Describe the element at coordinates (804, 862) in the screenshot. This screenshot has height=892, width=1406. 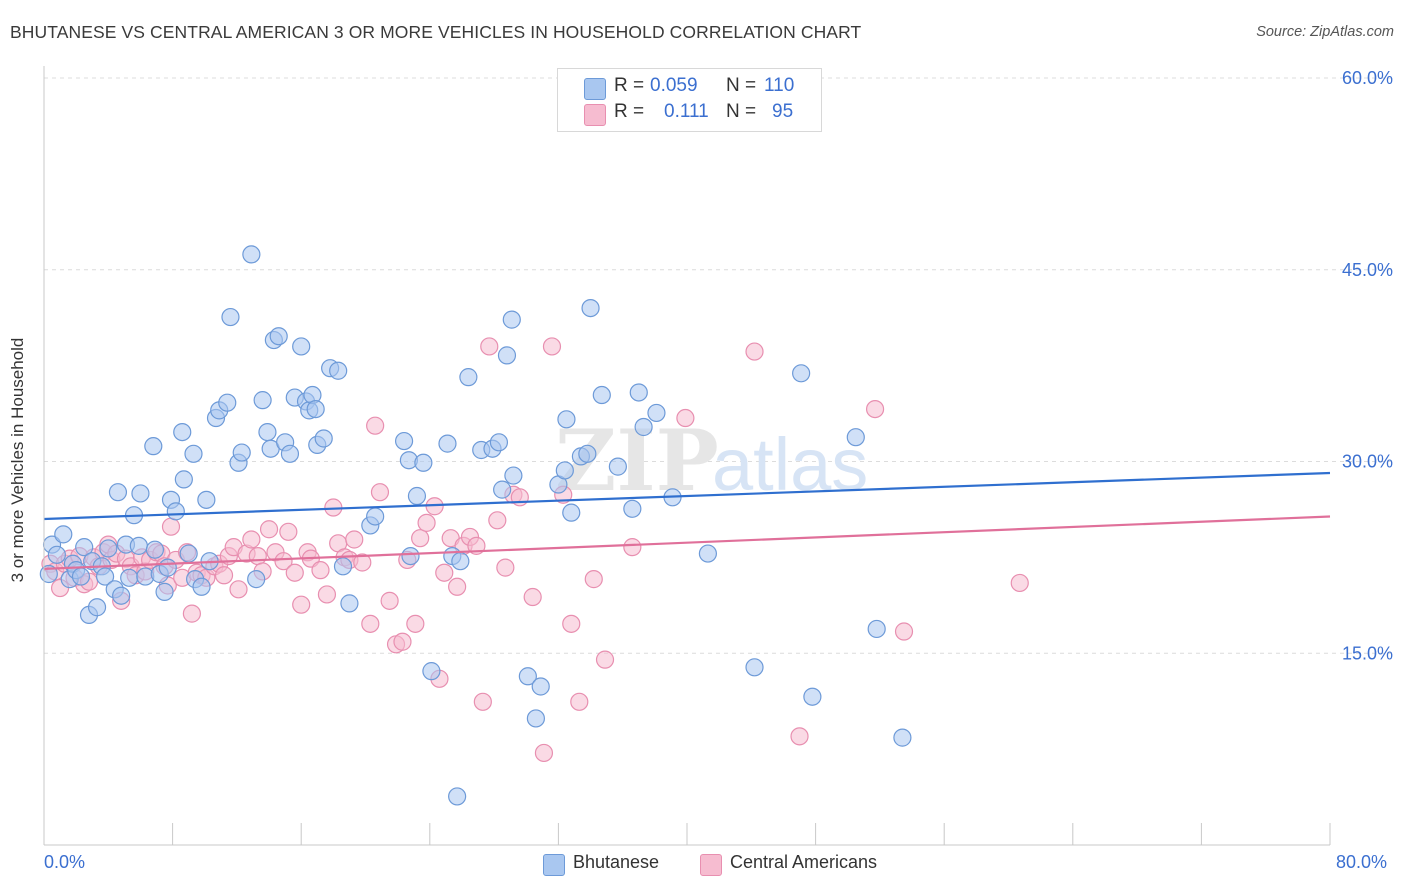
I see `legend-label: Central Americans` at that location.